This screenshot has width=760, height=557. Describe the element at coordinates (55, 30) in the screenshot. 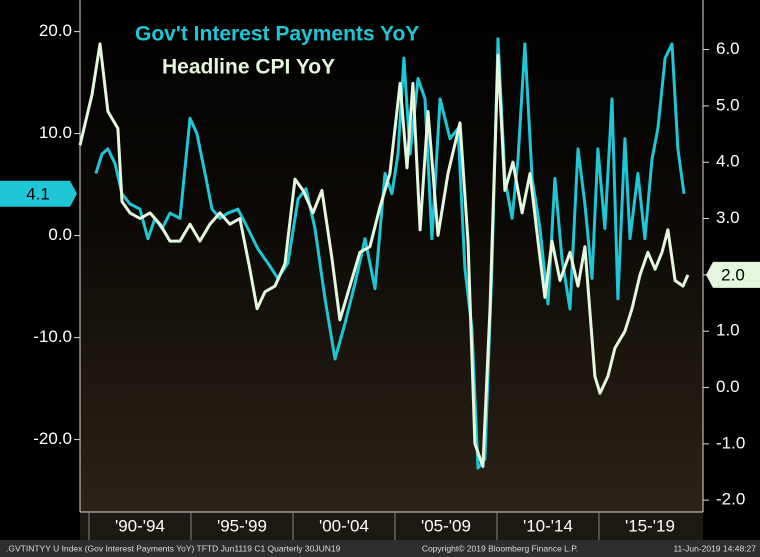

I see `y-tick-label: 20.0` at that location.